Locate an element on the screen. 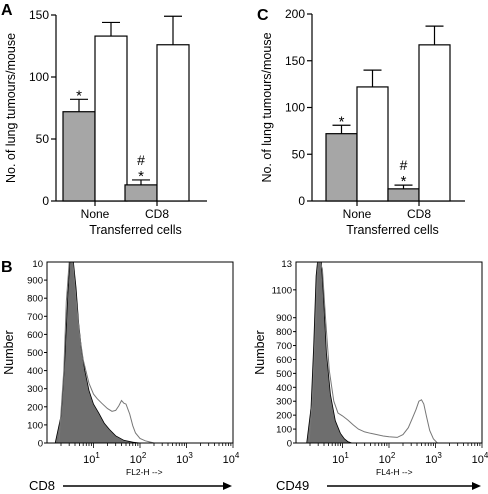 This screenshot has width=488, height=494. panel-letter-c: C is located at coordinates (263, 15).